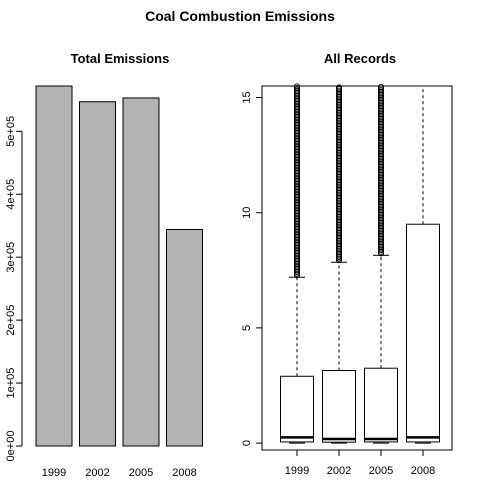 The width and height of the screenshot is (480, 480). Describe the element at coordinates (360, 463) in the screenshot. I see `box-x-axis: 1999 2002 2005 2008` at that location.